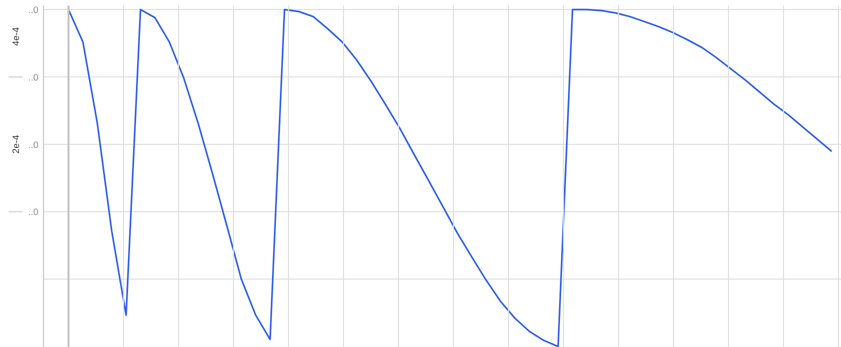  I want to click on text: 4e-4, so click(16, 36).